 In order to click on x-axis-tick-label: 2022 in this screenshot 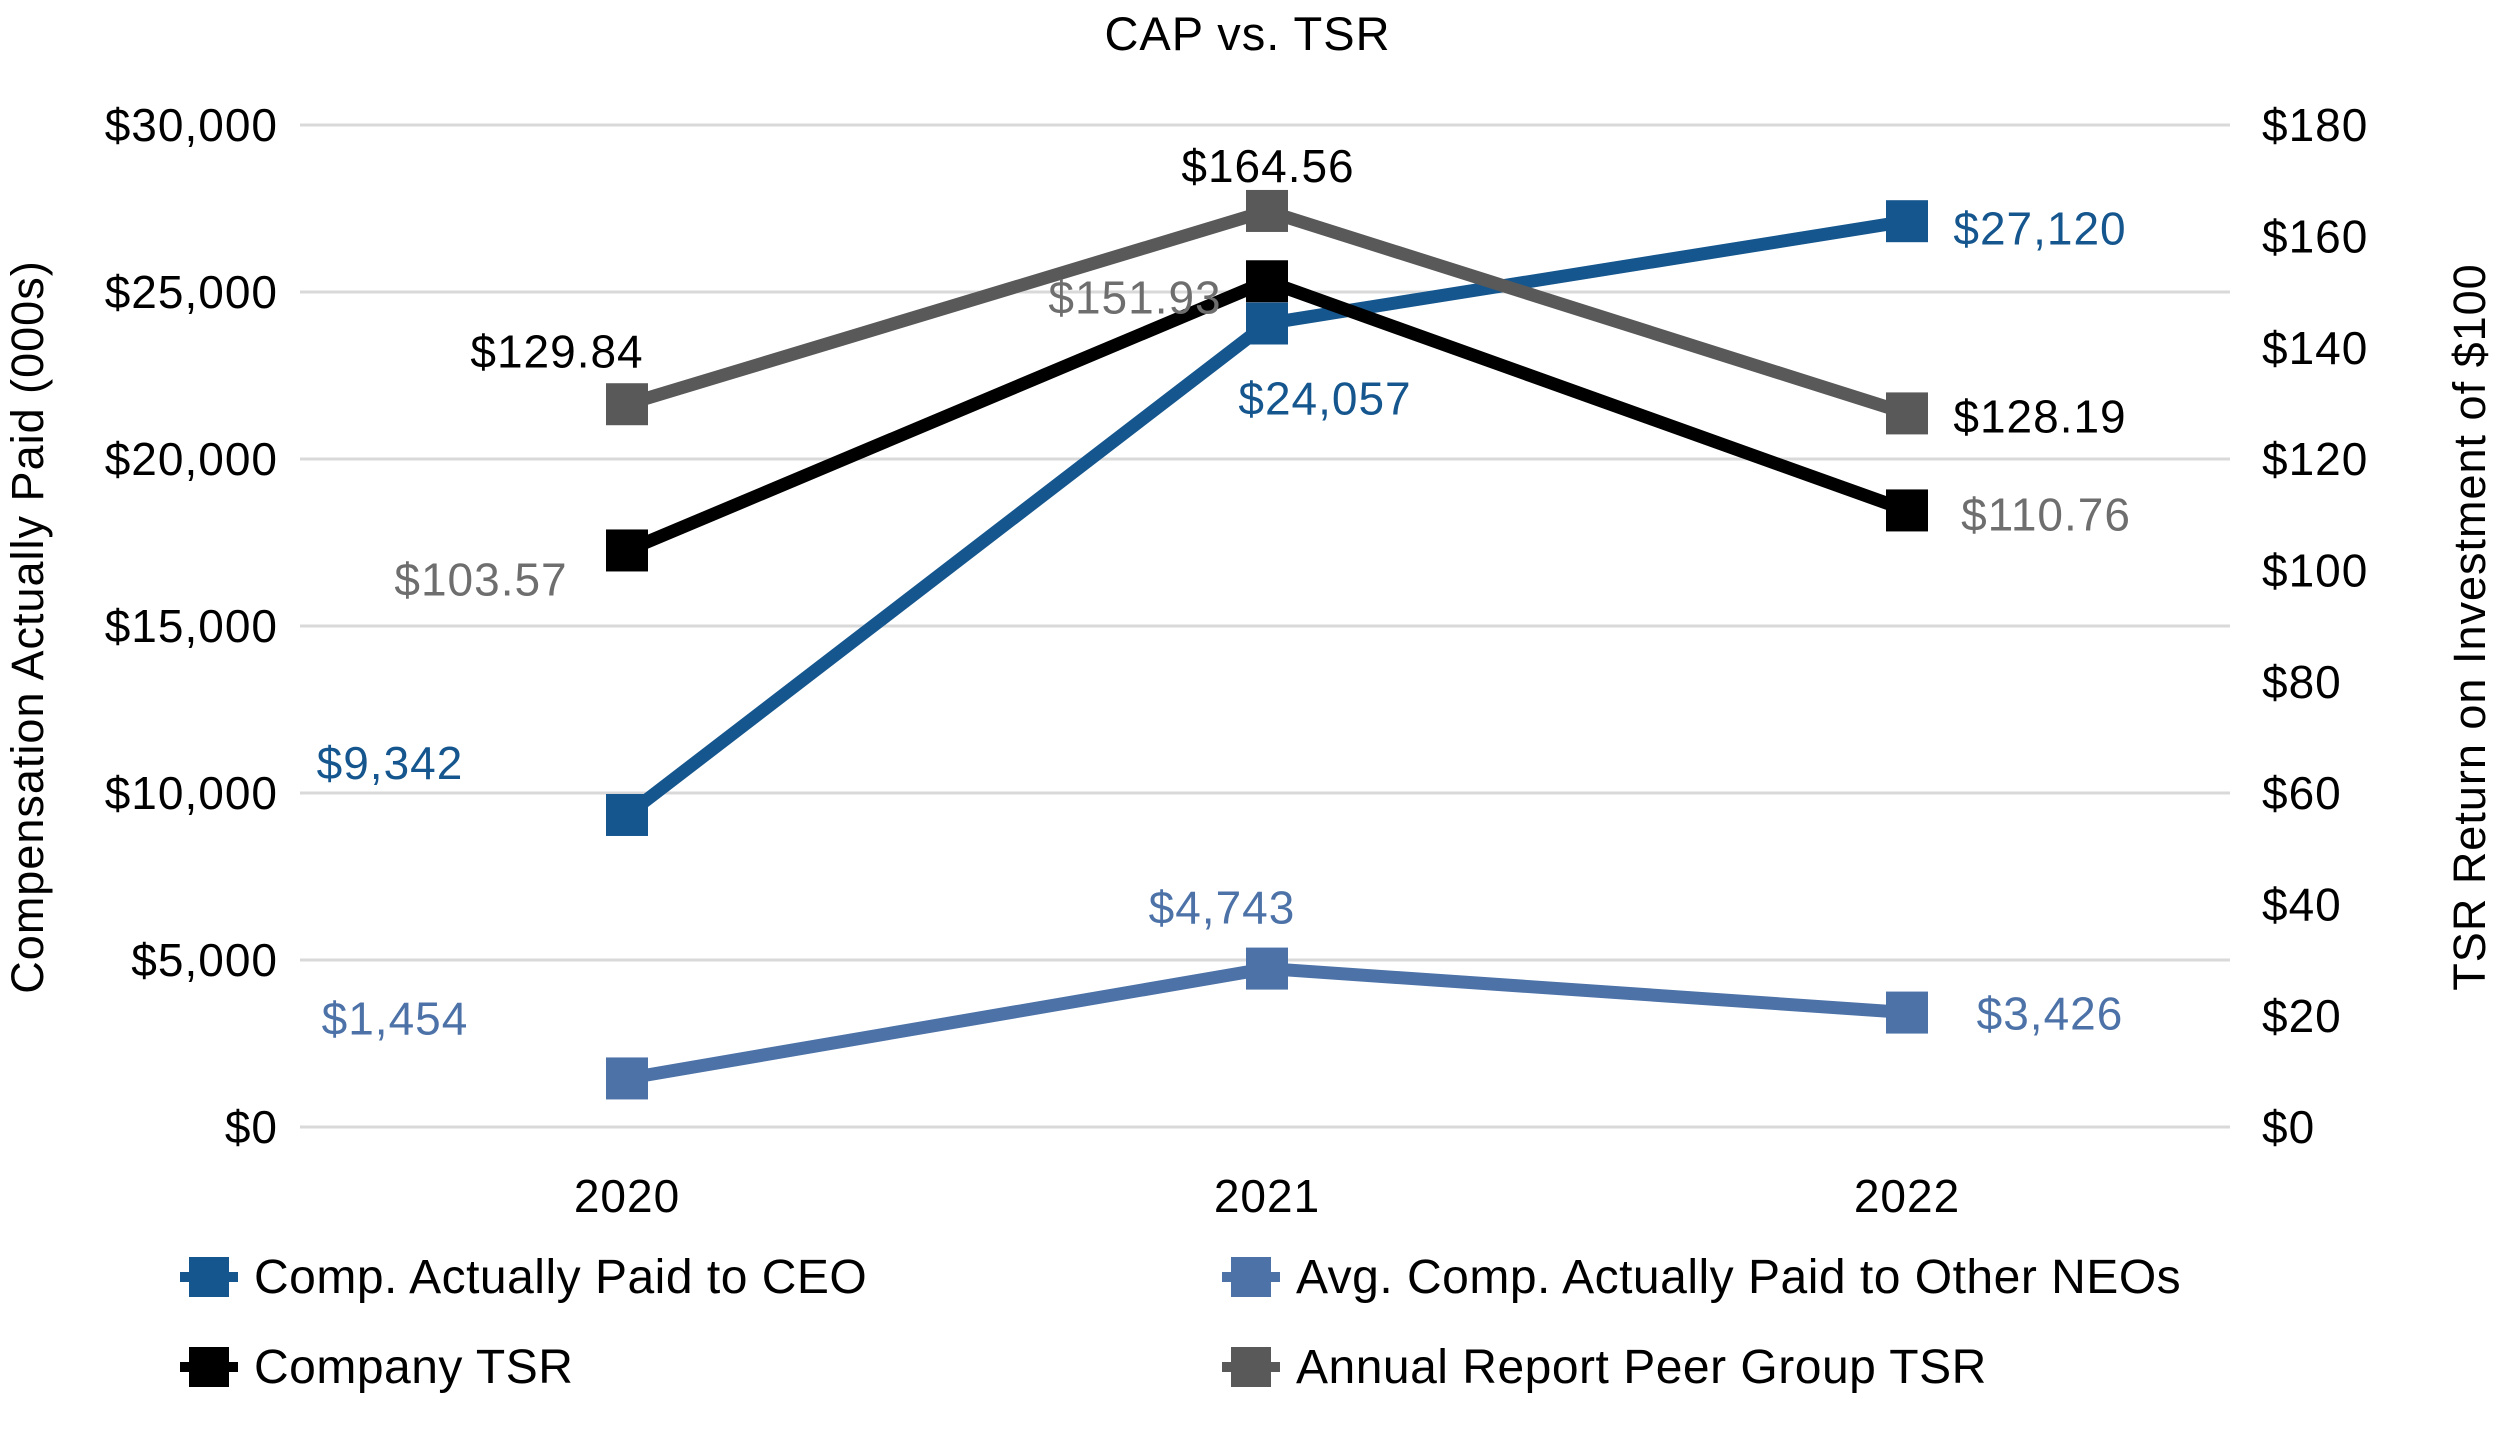, I will do `click(1907, 1196)`.